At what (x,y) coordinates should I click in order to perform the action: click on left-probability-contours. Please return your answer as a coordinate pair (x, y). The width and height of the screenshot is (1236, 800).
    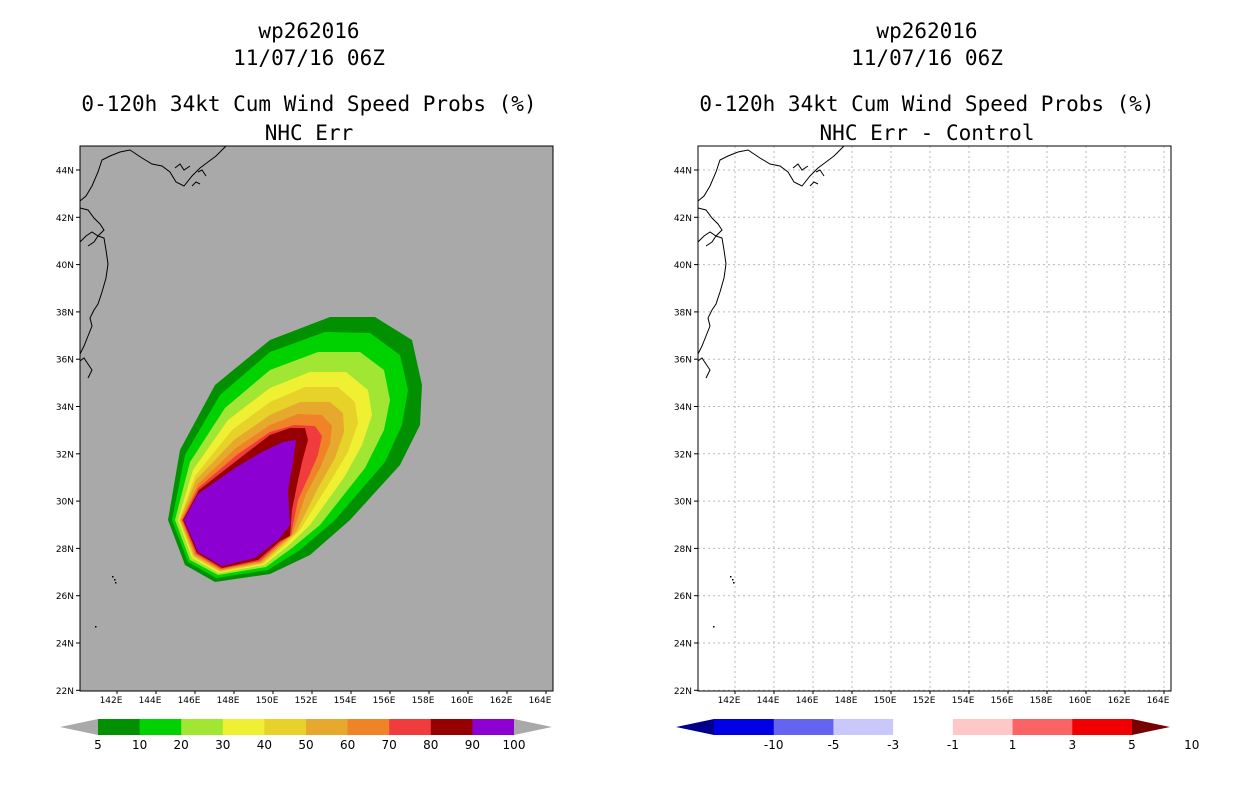
    Looking at the image, I should click on (295, 449).